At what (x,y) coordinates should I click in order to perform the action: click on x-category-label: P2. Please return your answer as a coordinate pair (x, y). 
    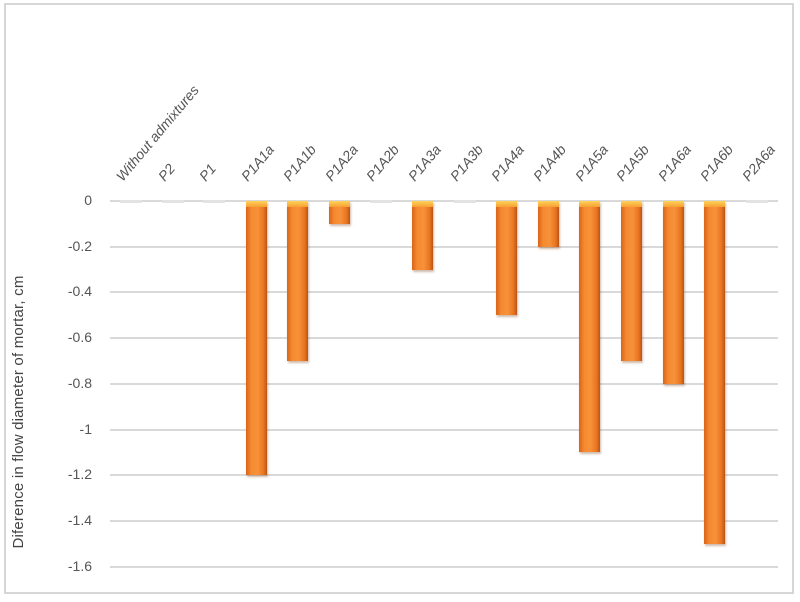
    Looking at the image, I should click on (166, 172).